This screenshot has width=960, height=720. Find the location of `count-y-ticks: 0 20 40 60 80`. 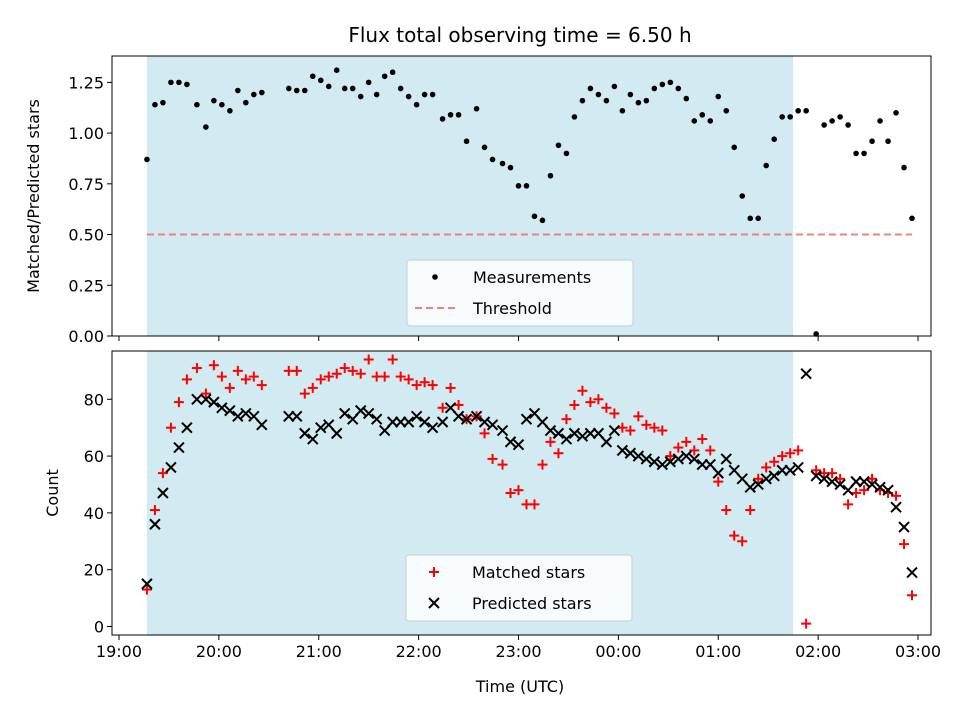

count-y-ticks: 0 20 40 60 80 is located at coordinates (98, 513).